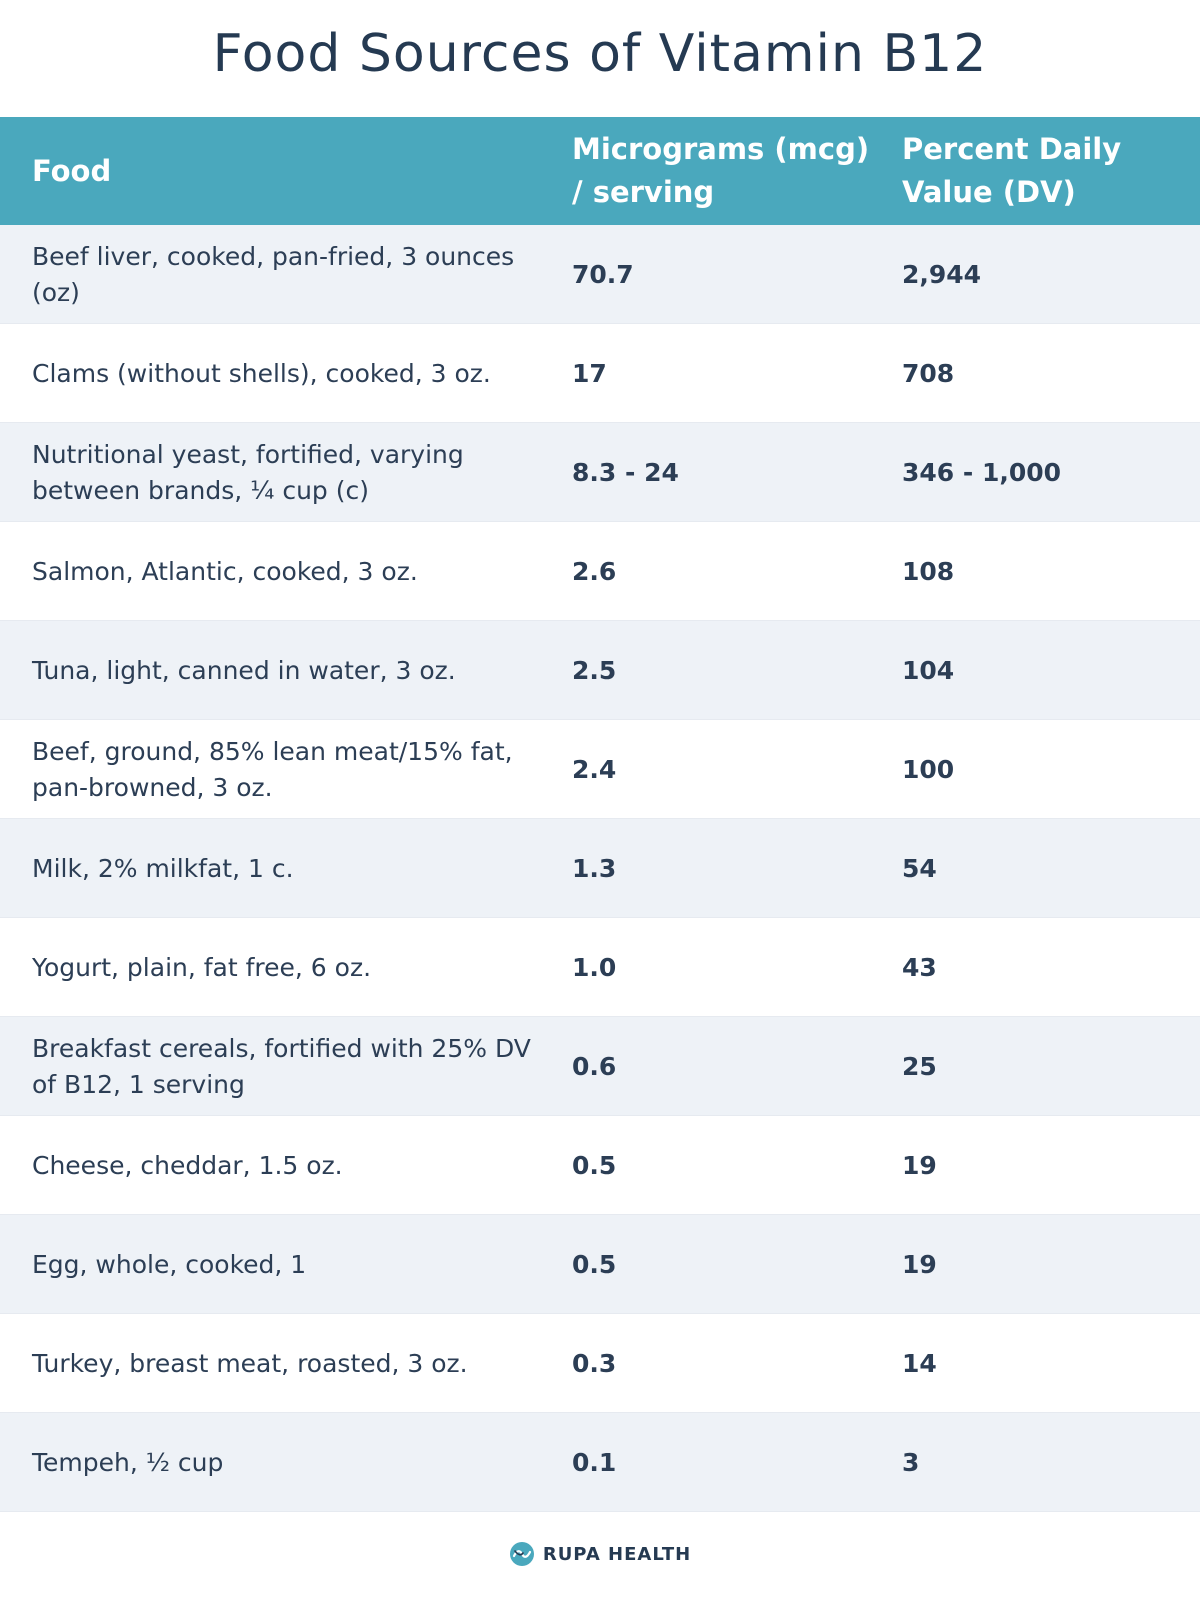 The height and width of the screenshot is (1605, 1200). Describe the element at coordinates (617, 1554) in the screenshot. I see `brand-name: RUPA HEALTH` at that location.